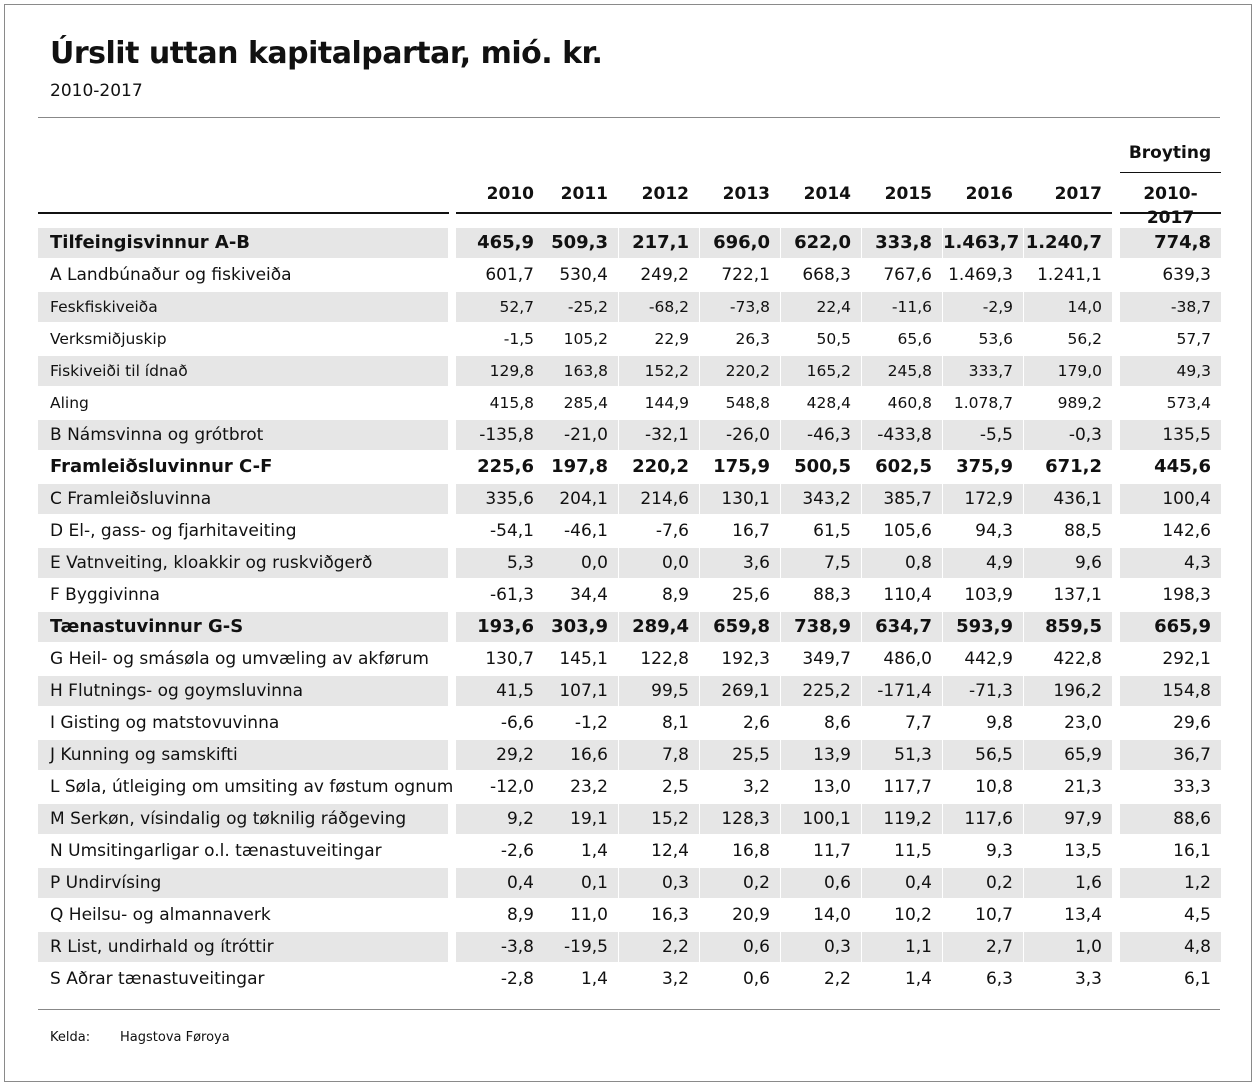 This screenshot has height=1086, width=1258. I want to click on value-cell: 696,0, so click(740, 243).